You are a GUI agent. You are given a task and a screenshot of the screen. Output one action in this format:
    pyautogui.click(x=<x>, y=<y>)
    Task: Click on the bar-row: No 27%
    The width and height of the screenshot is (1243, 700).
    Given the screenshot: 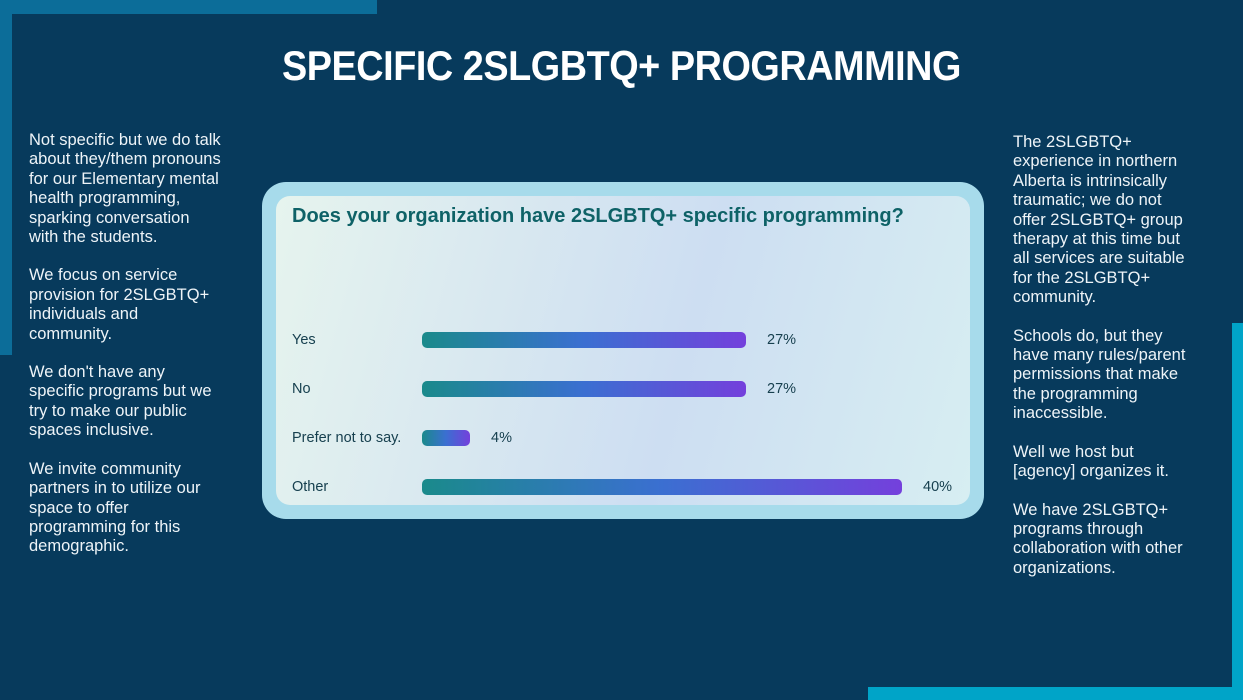 What is the action you would take?
    pyautogui.click(x=623, y=388)
    